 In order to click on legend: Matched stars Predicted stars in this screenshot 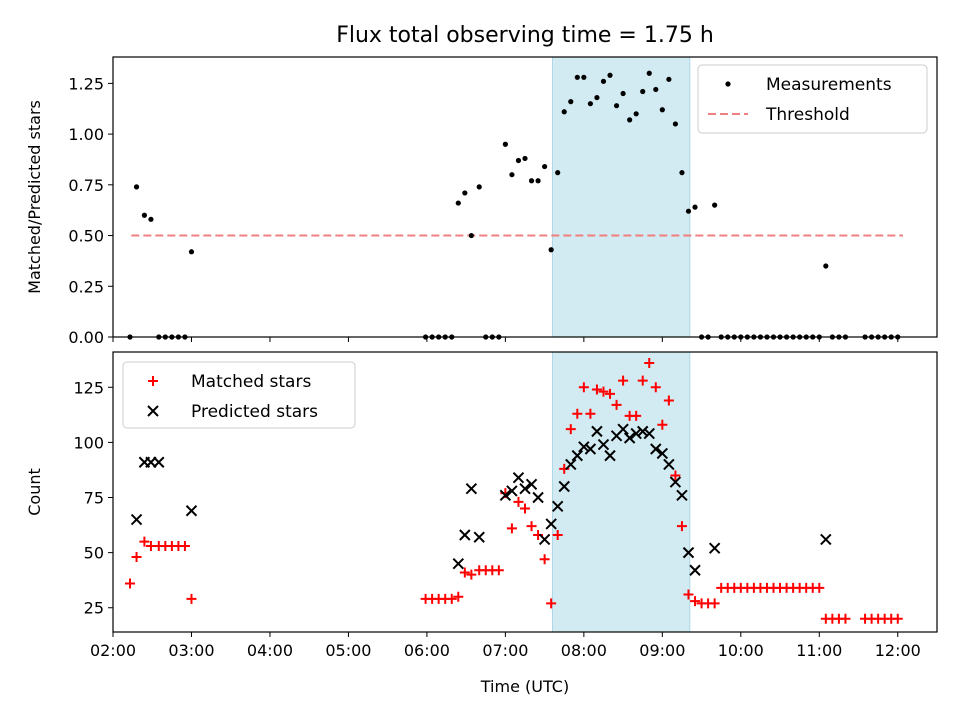, I will do `click(239, 395)`.